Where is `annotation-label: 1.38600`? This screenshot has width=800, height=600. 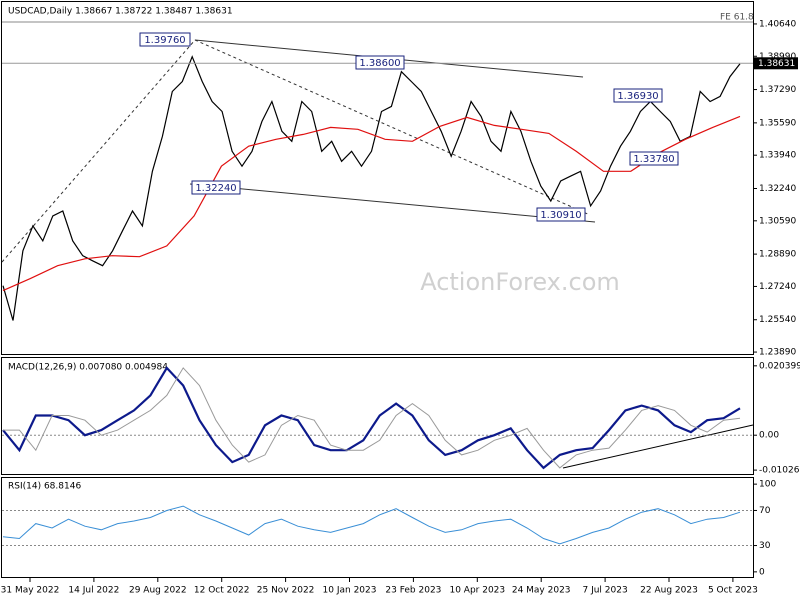
annotation-label: 1.38600 is located at coordinates (379, 63).